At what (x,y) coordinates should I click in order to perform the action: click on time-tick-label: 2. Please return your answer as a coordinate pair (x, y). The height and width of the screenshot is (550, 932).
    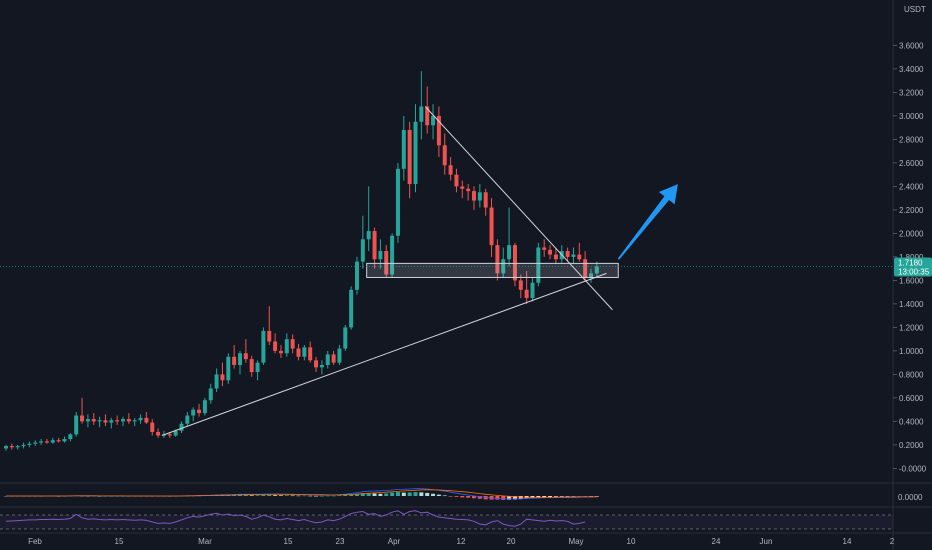
    Looking at the image, I should click on (892, 541).